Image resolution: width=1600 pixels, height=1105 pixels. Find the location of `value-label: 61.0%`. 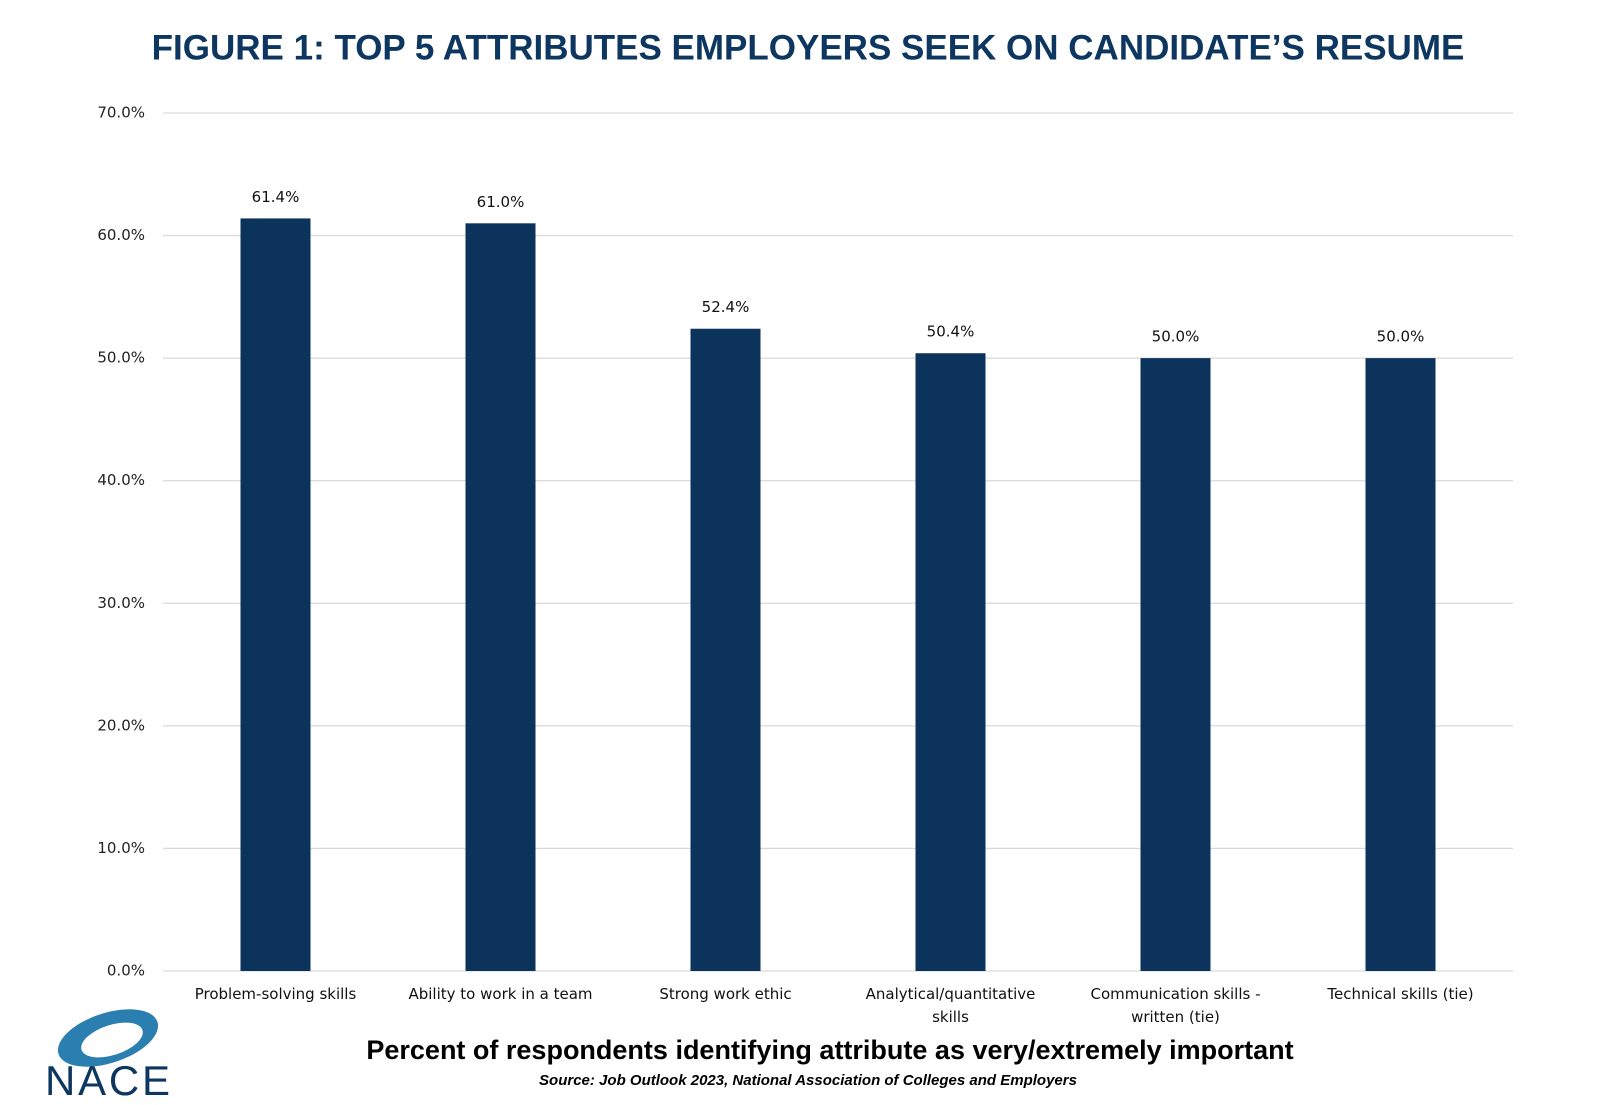

value-label: 61.0% is located at coordinates (501, 202).